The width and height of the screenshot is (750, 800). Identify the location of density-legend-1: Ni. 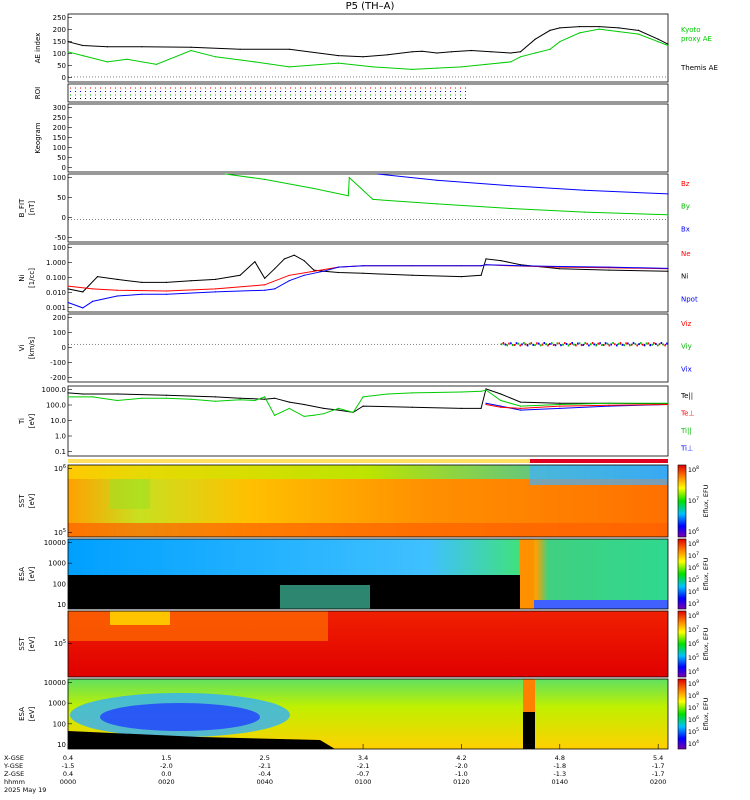
(684, 277).